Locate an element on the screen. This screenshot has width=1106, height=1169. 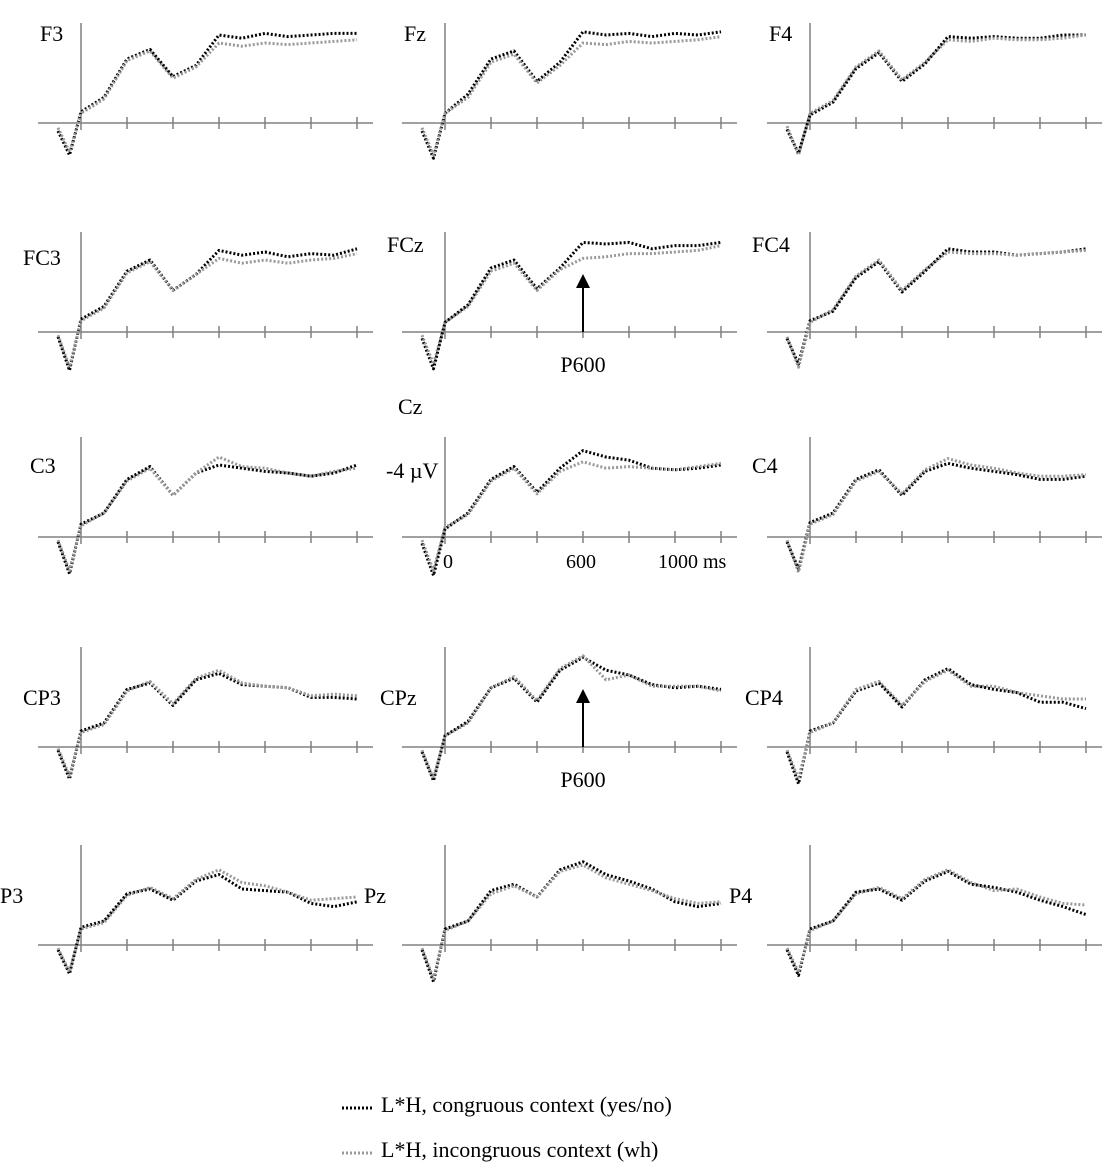
electrode-label-cp3: CP3 is located at coordinates (42, 697).